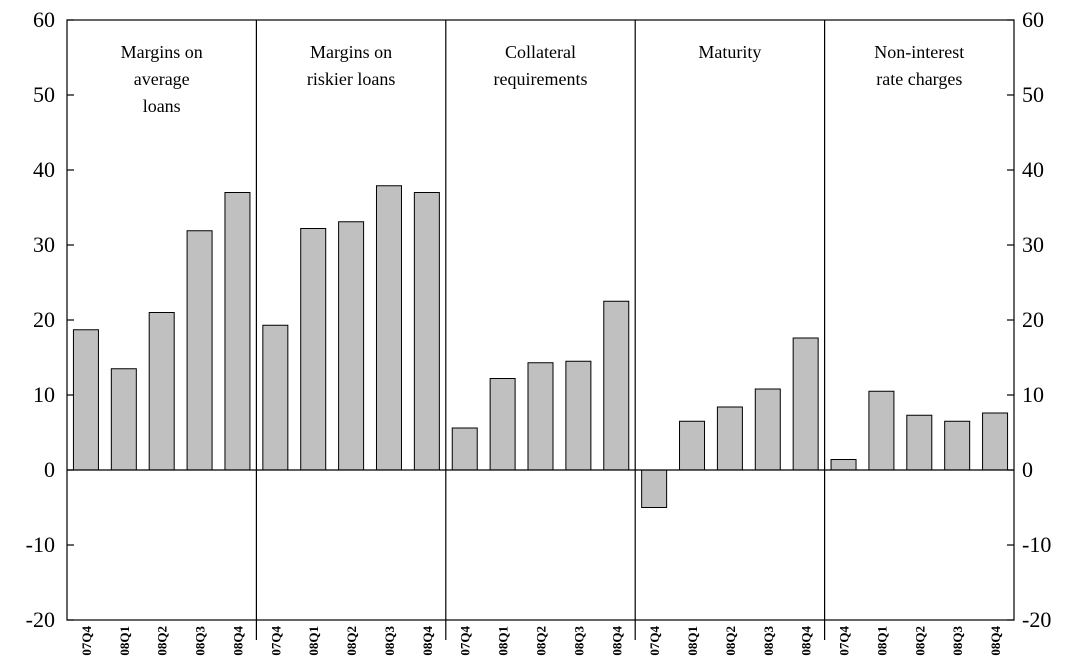 Image resolution: width=1074 pixels, height=668 pixels. Describe the element at coordinates (40, 544) in the screenshot. I see `y-tick-label-left: -10` at that location.